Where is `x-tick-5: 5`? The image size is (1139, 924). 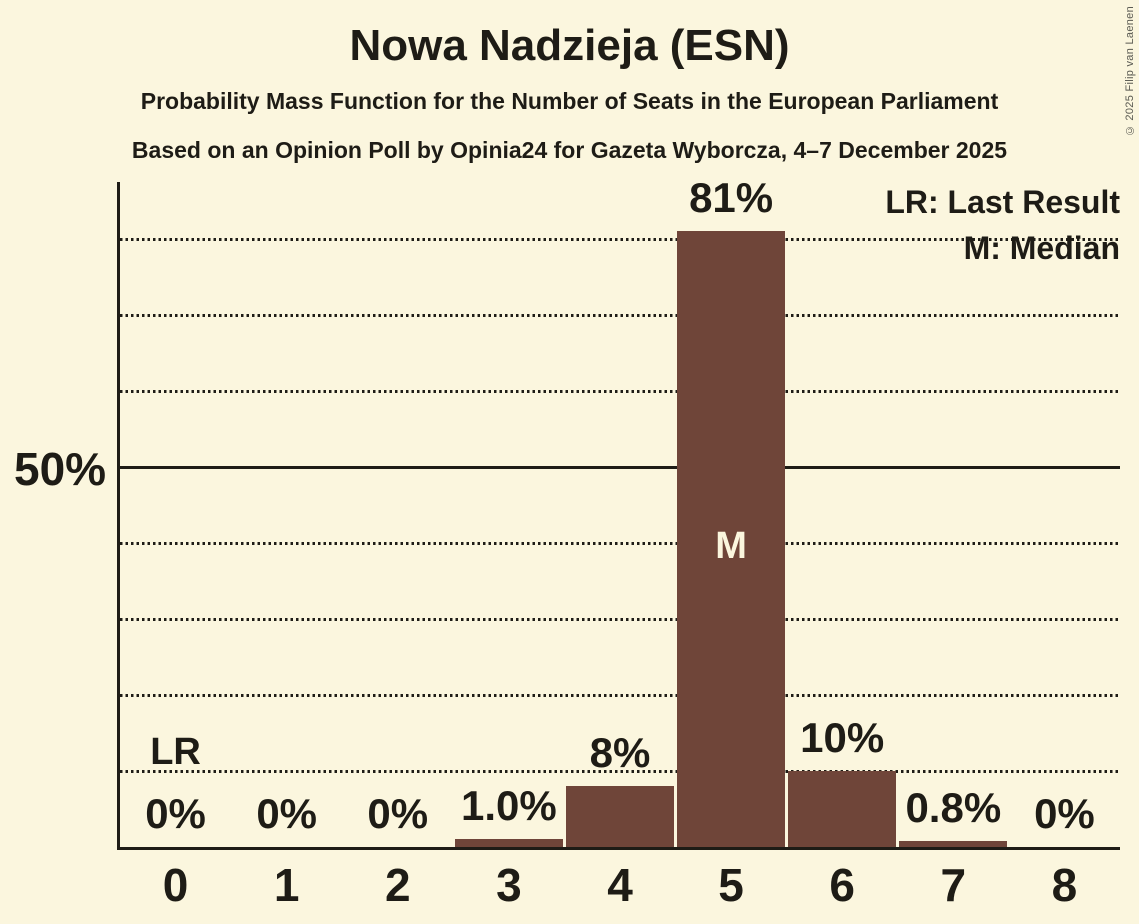 x-tick-5: 5 is located at coordinates (731, 885).